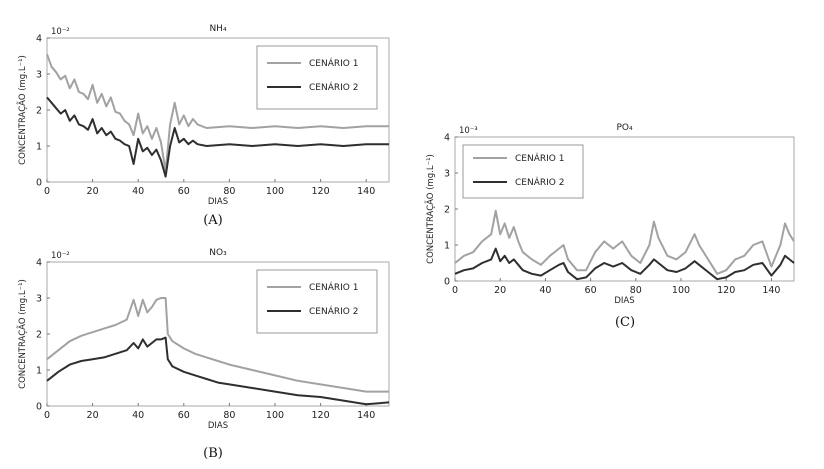  What do you see at coordinates (624, 128) in the screenshot?
I see `chart-title: PO₄` at bounding box center [624, 128].